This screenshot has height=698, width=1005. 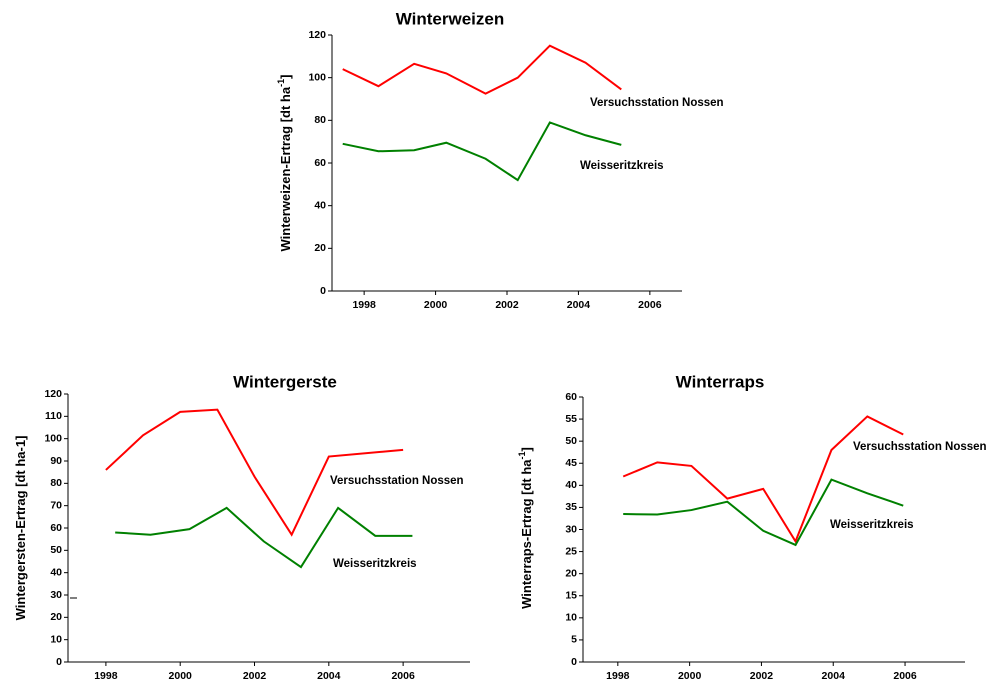 What do you see at coordinates (720, 381) in the screenshot?
I see `chart-title: Winterraps` at bounding box center [720, 381].